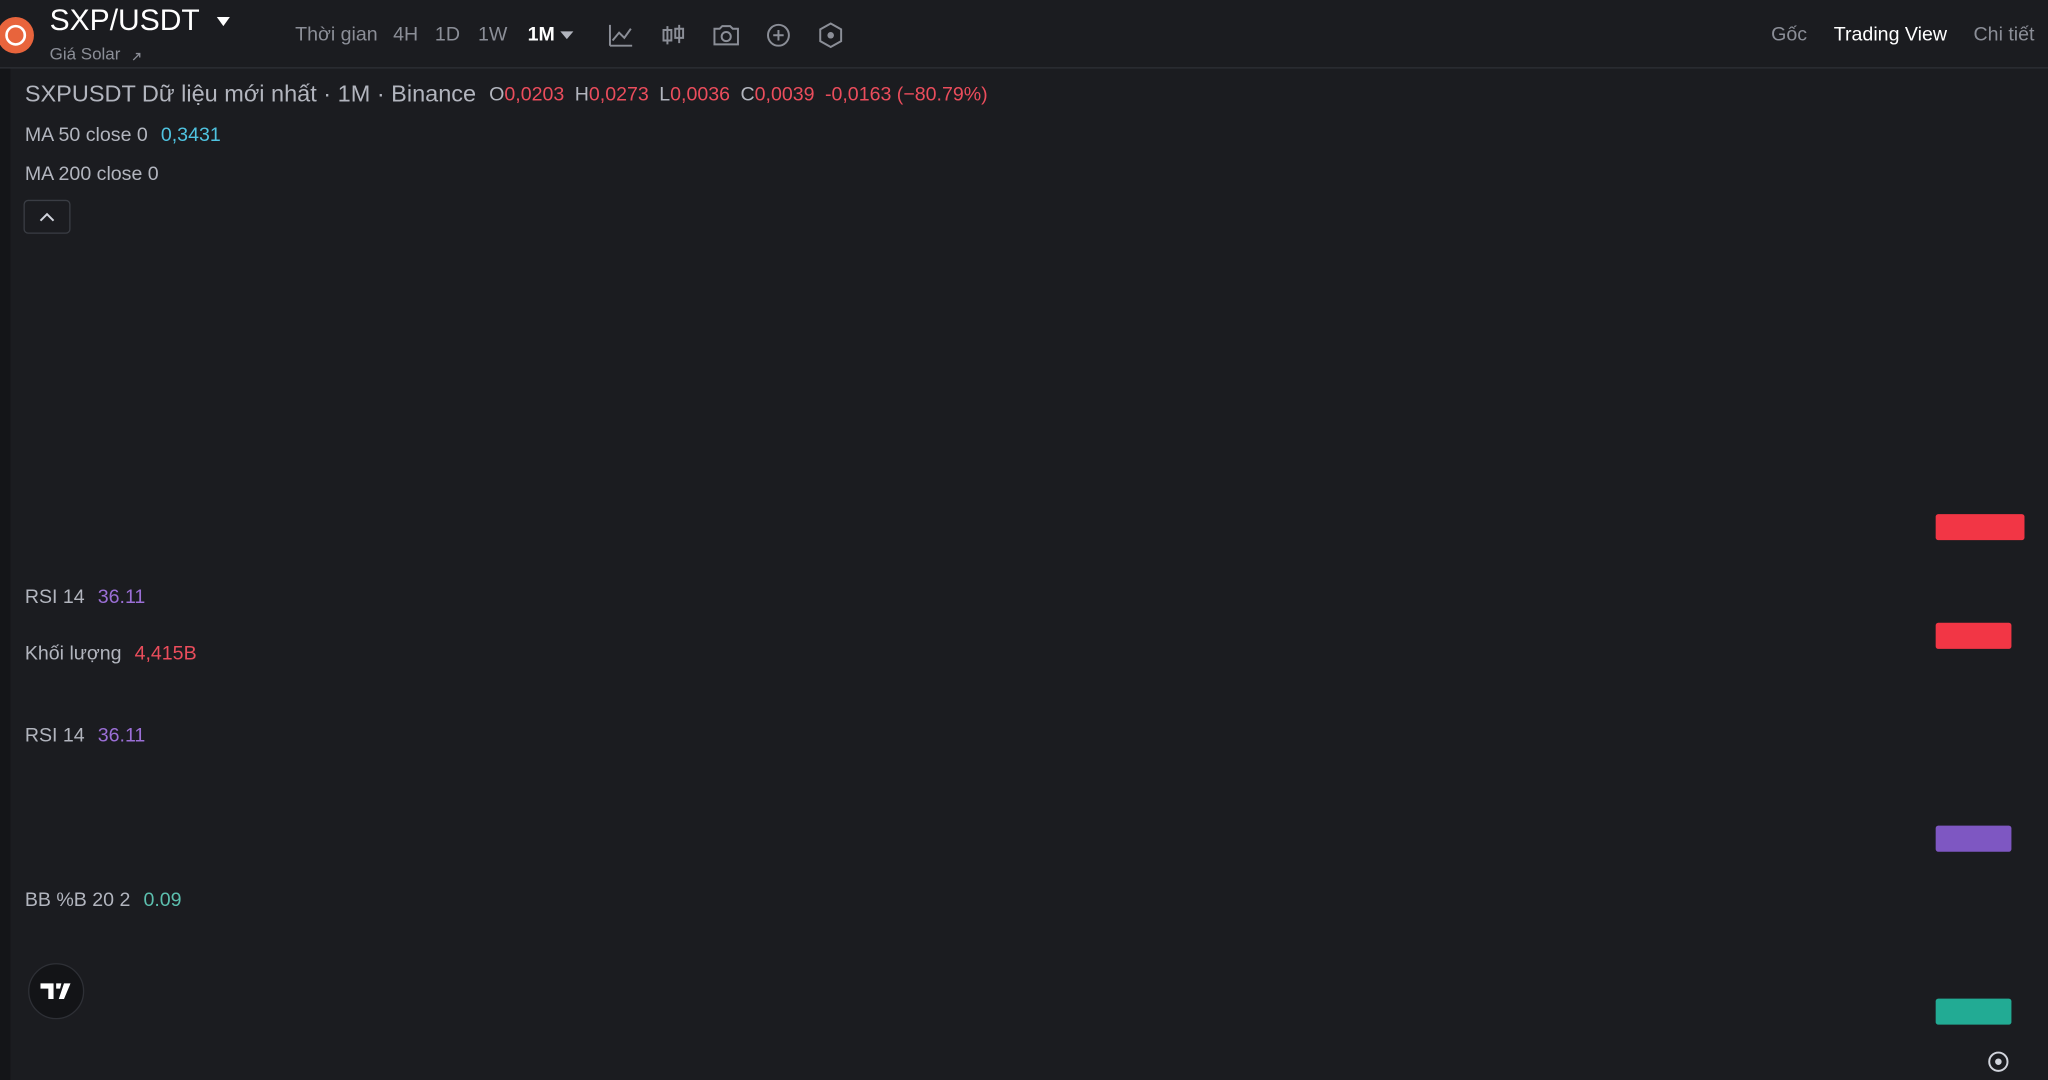  I want to click on coin-logo, so click(17, 35).